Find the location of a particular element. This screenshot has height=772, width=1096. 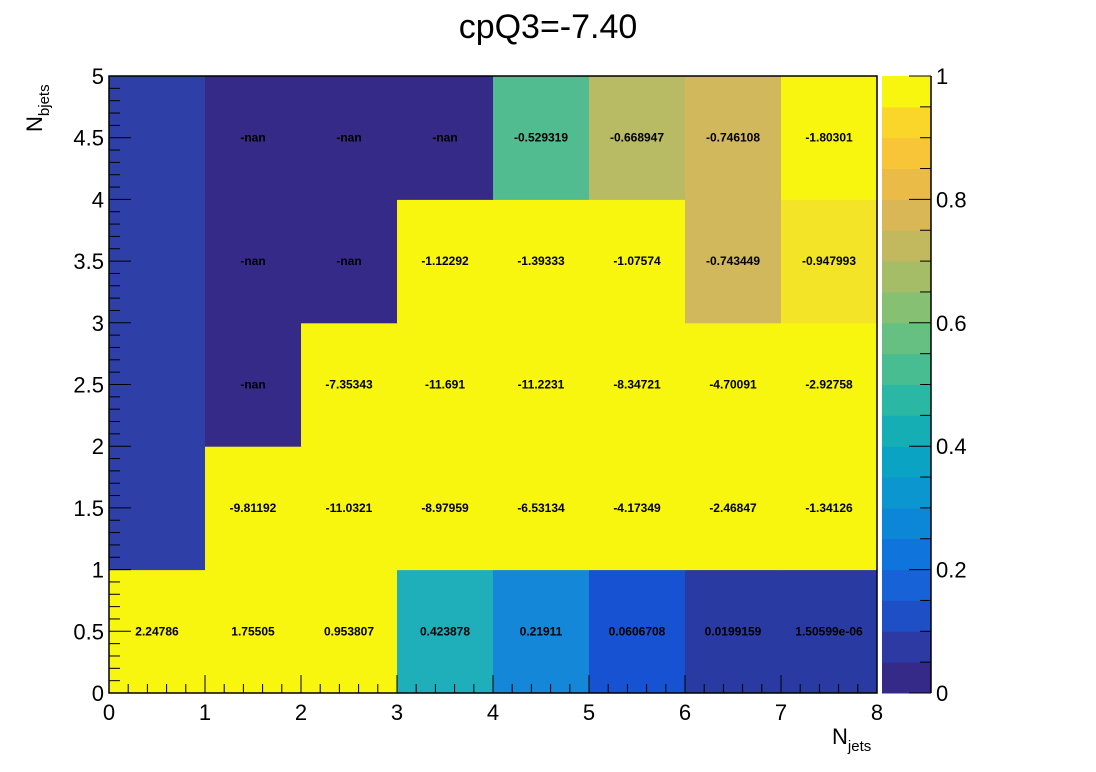

cell-value-label: -1.07574 is located at coordinates (637, 261).